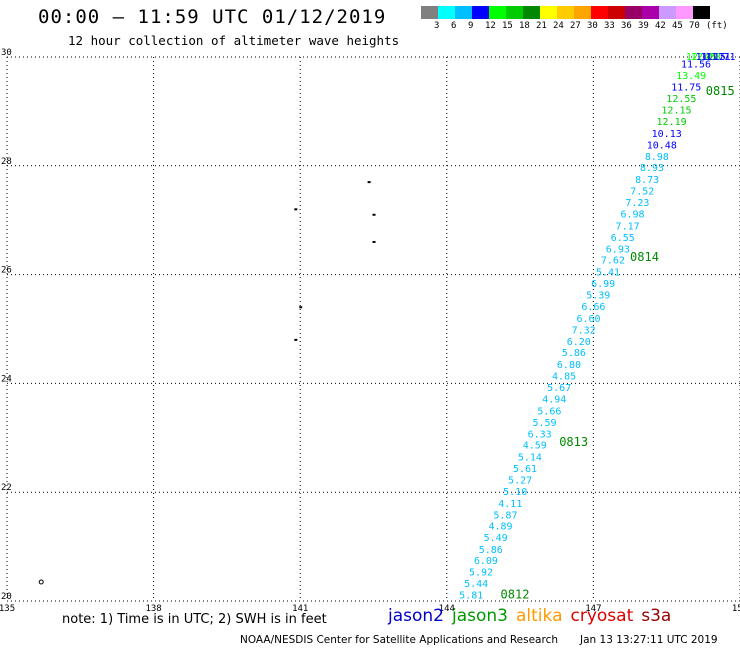 This screenshot has width=740, height=650. Describe the element at coordinates (515, 594) in the screenshot. I see `pass-time-label: 0812` at that location.